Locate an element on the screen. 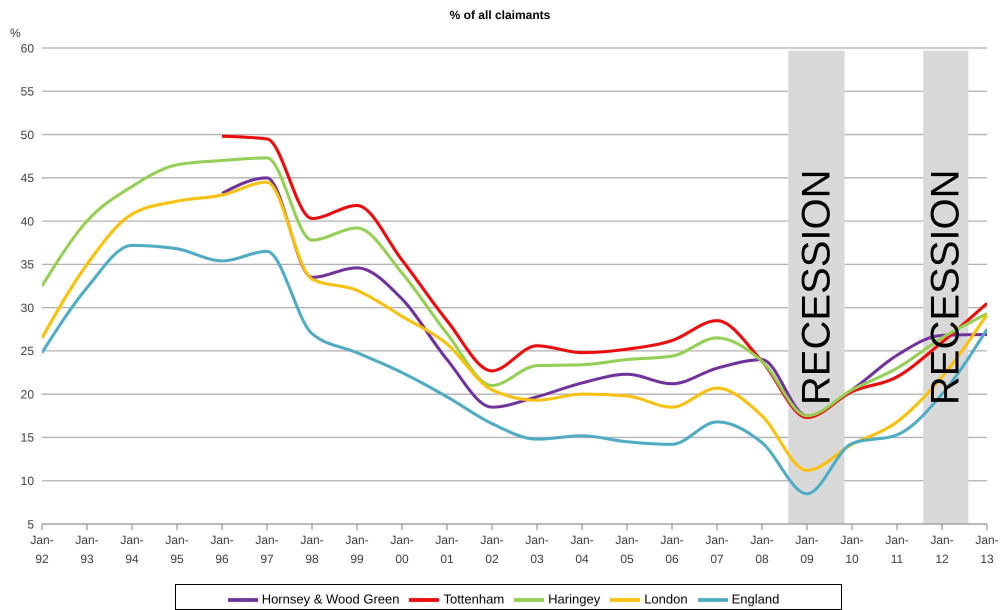  x-tick-label: Jan-01 is located at coordinates (447, 549).